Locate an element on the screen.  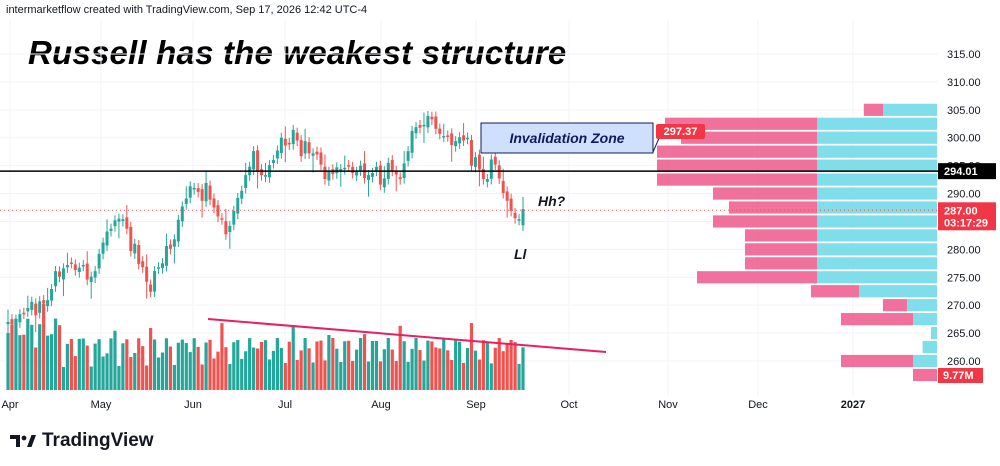
level-price-label: 294.01 is located at coordinates (961, 172).